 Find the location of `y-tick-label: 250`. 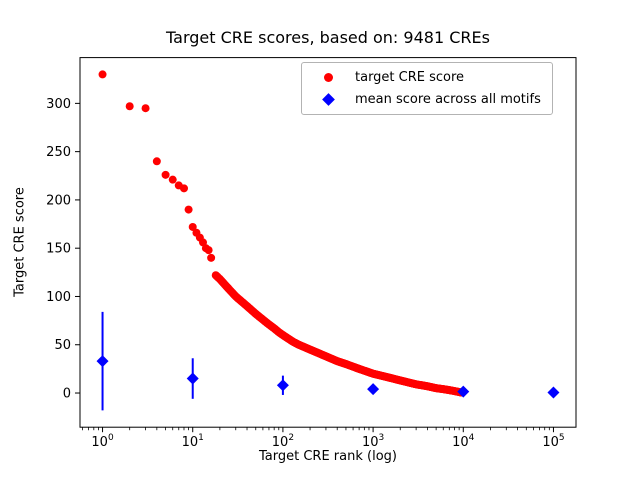

y-tick-label: 250 is located at coordinates (58, 152).